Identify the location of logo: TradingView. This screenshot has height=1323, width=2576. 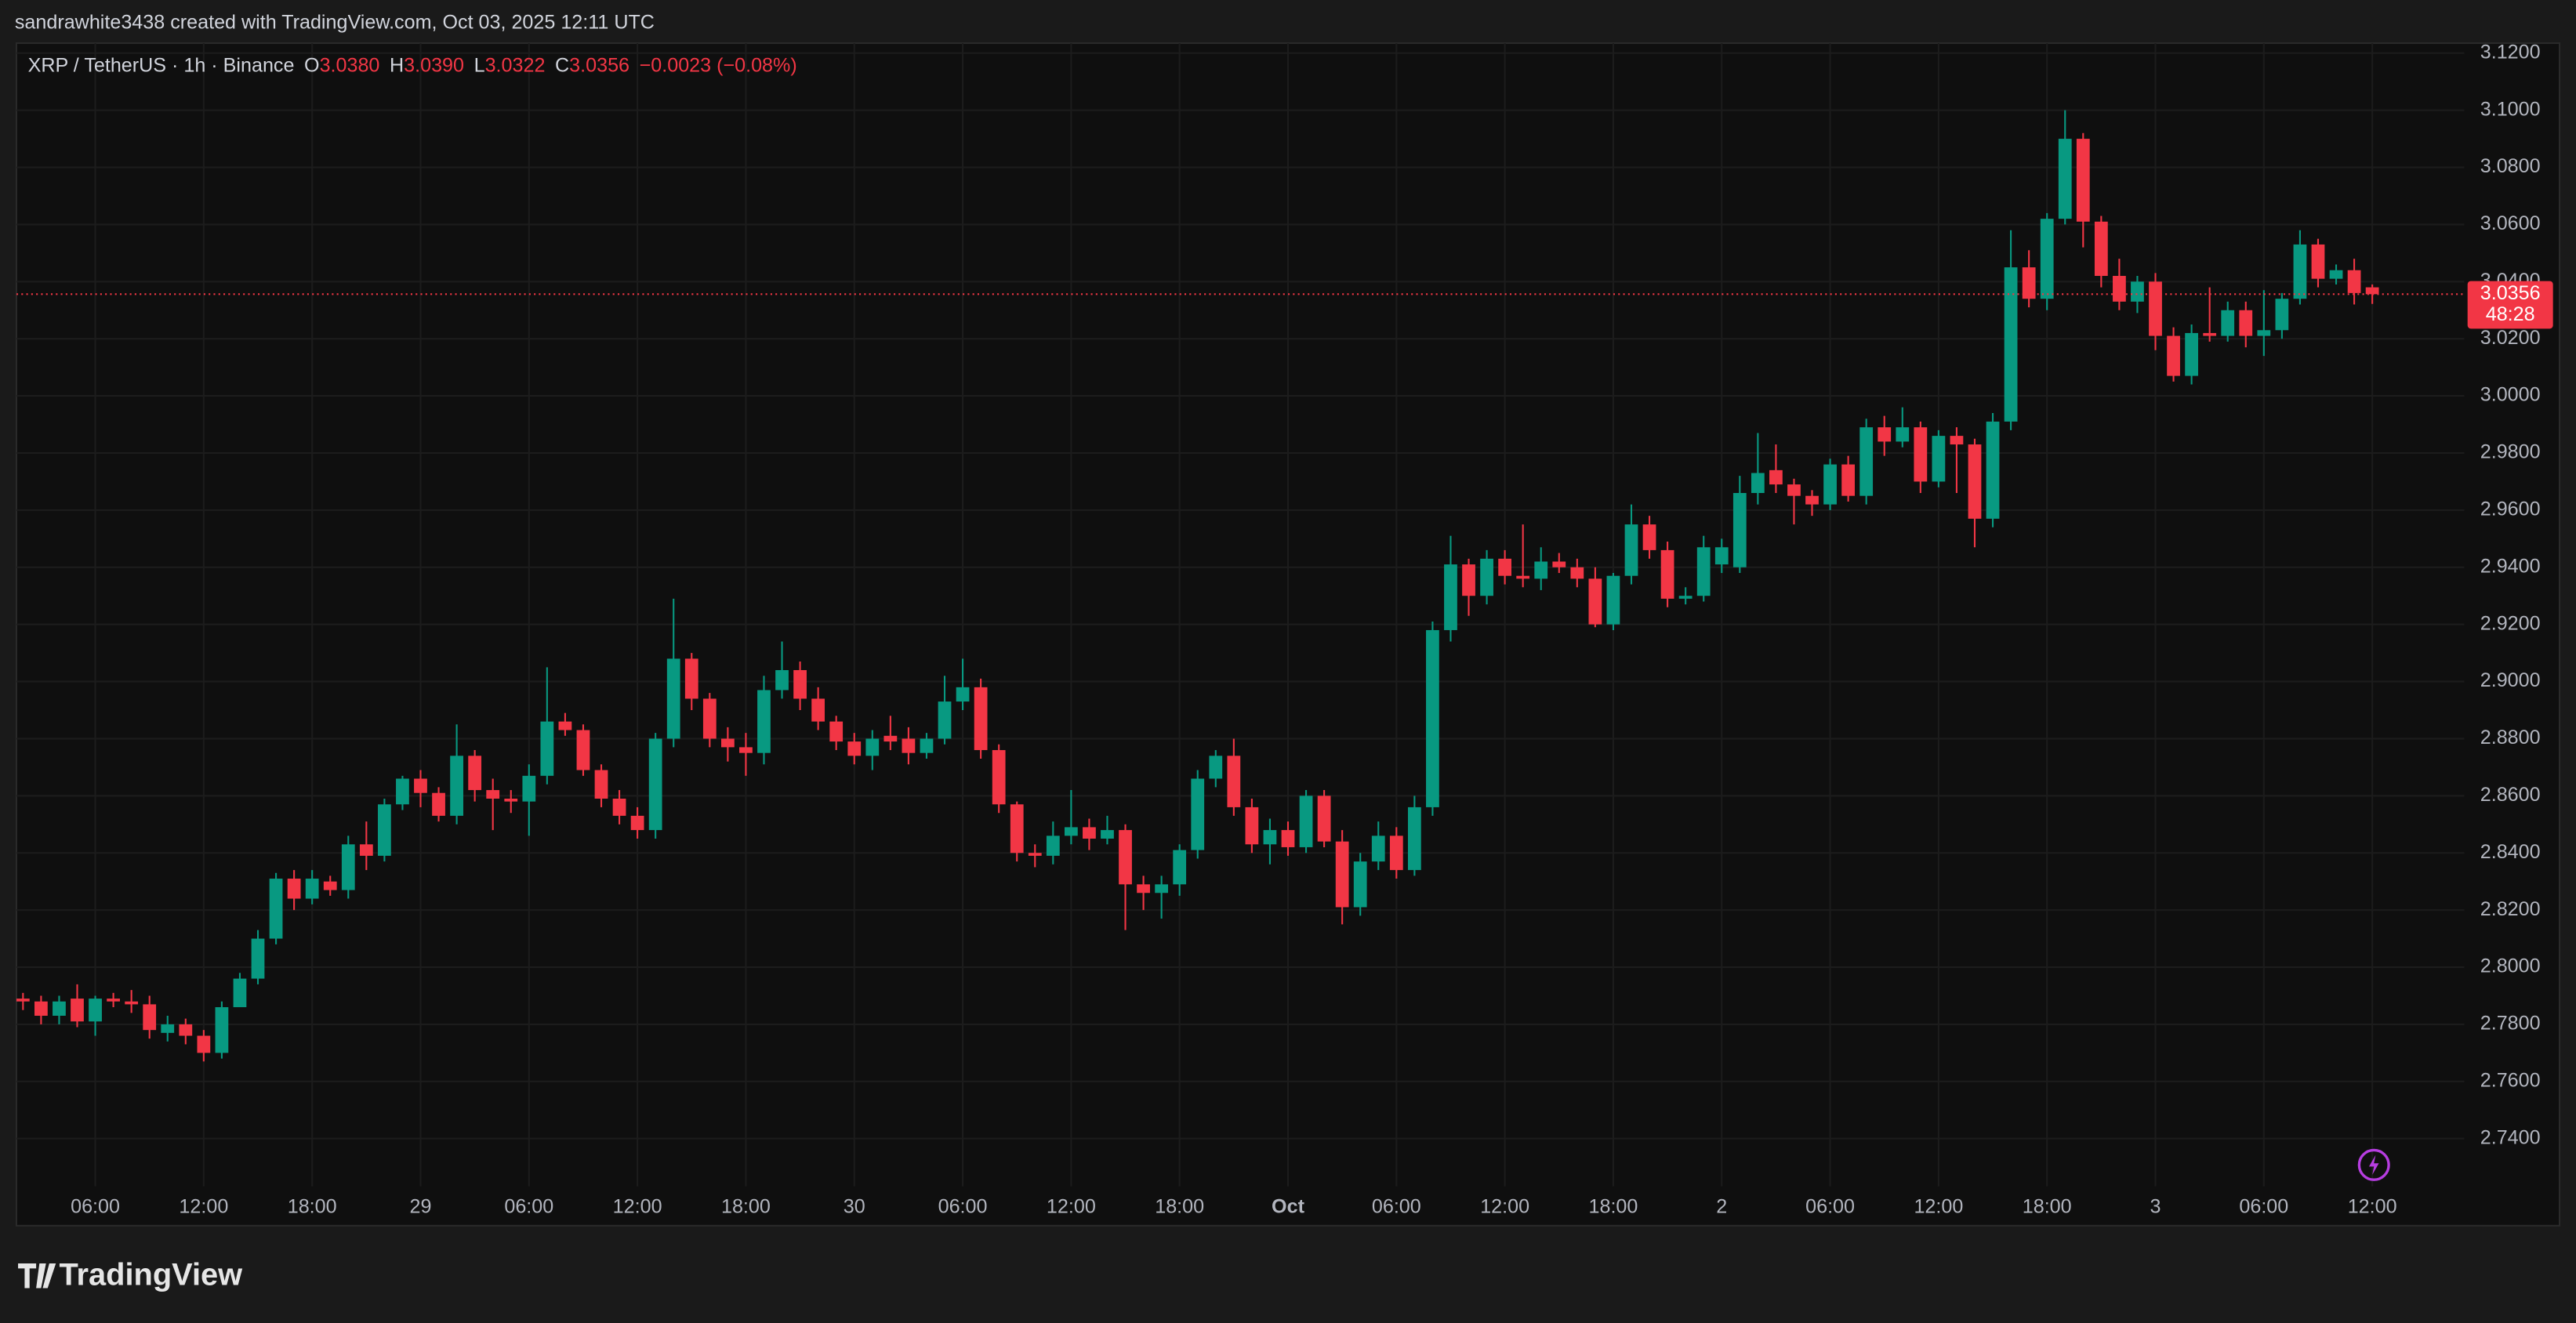
(130, 1274).